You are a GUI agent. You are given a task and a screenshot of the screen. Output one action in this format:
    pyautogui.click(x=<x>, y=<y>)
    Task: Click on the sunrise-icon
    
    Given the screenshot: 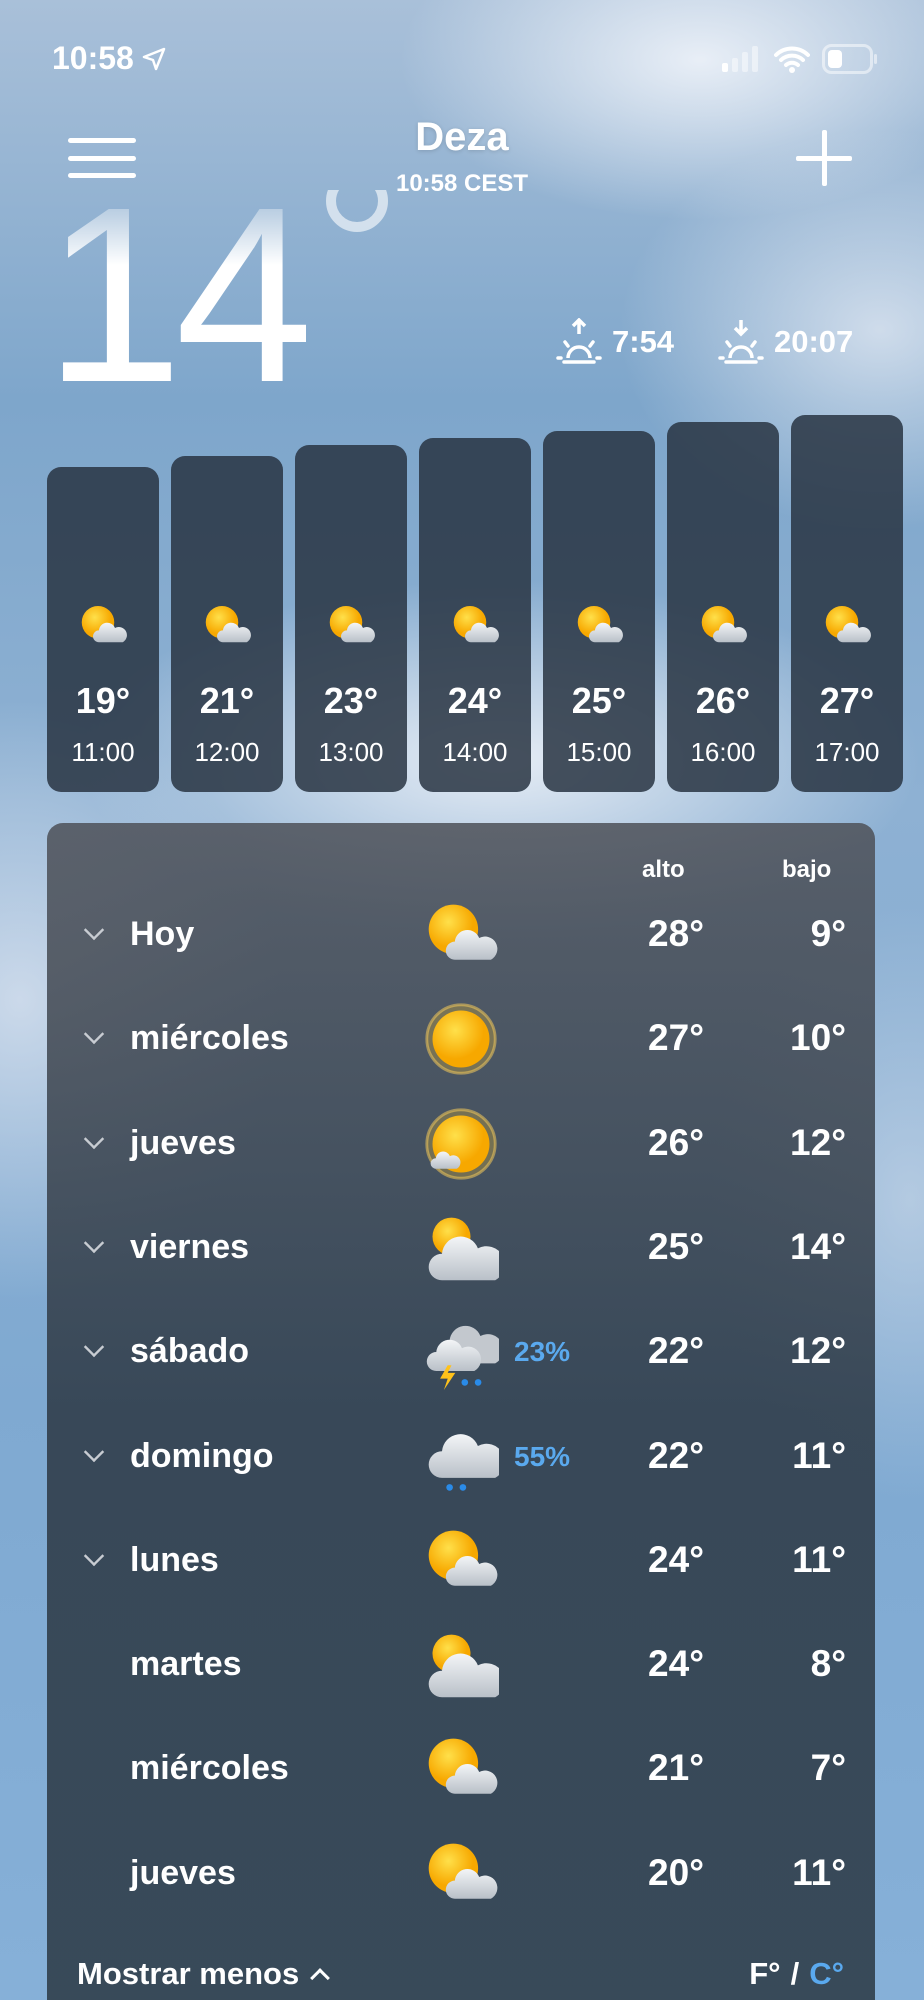 What is the action you would take?
    pyautogui.click(x=579, y=341)
    